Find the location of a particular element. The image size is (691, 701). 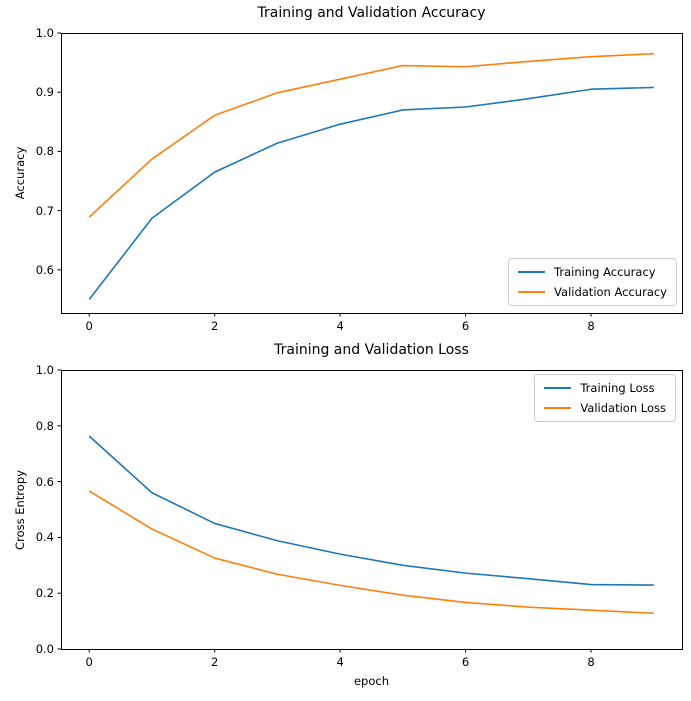

legend-item: Training Accuracy is located at coordinates (592, 272).